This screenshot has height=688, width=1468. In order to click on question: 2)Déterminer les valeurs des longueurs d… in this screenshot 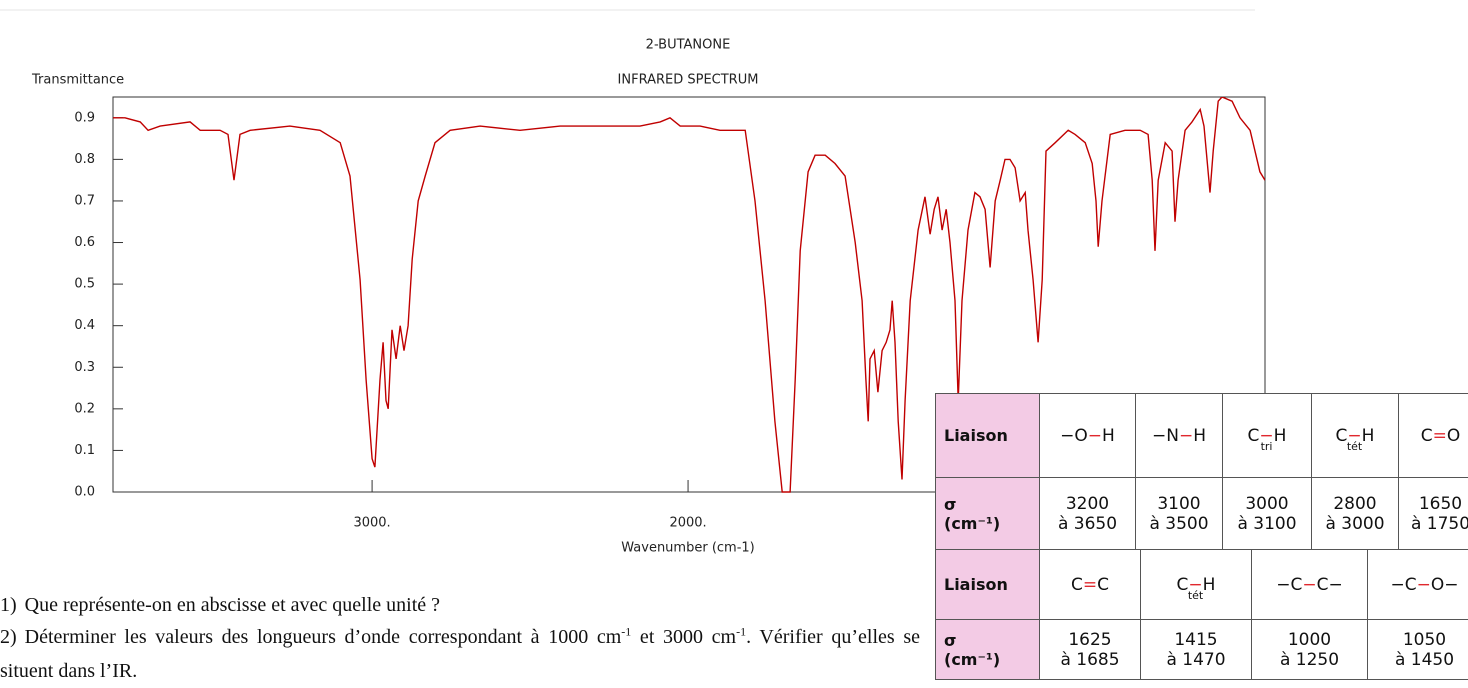, I will do `click(460, 654)`.